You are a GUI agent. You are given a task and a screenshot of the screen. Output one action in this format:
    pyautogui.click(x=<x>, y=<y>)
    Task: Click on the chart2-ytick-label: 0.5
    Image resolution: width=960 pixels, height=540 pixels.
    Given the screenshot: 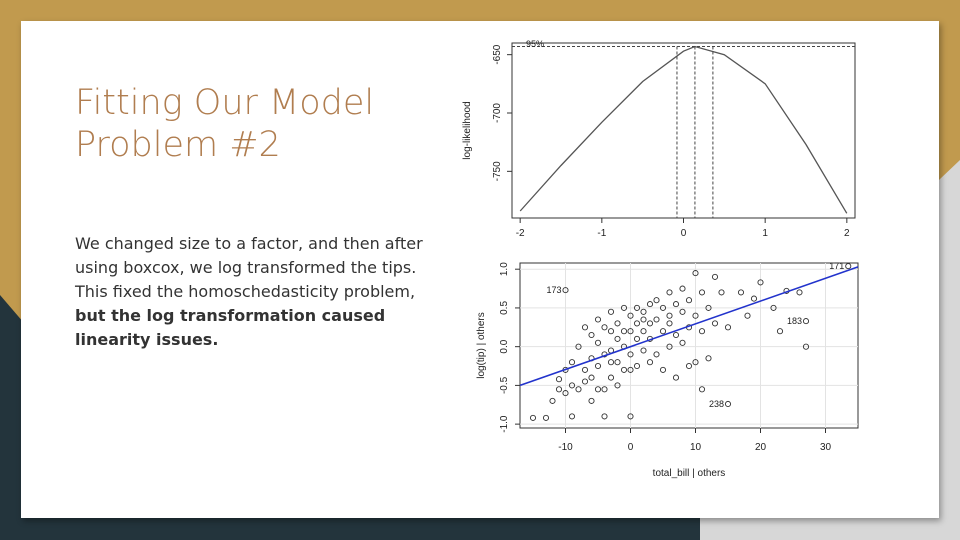 What is the action you would take?
    pyautogui.click(x=504, y=308)
    